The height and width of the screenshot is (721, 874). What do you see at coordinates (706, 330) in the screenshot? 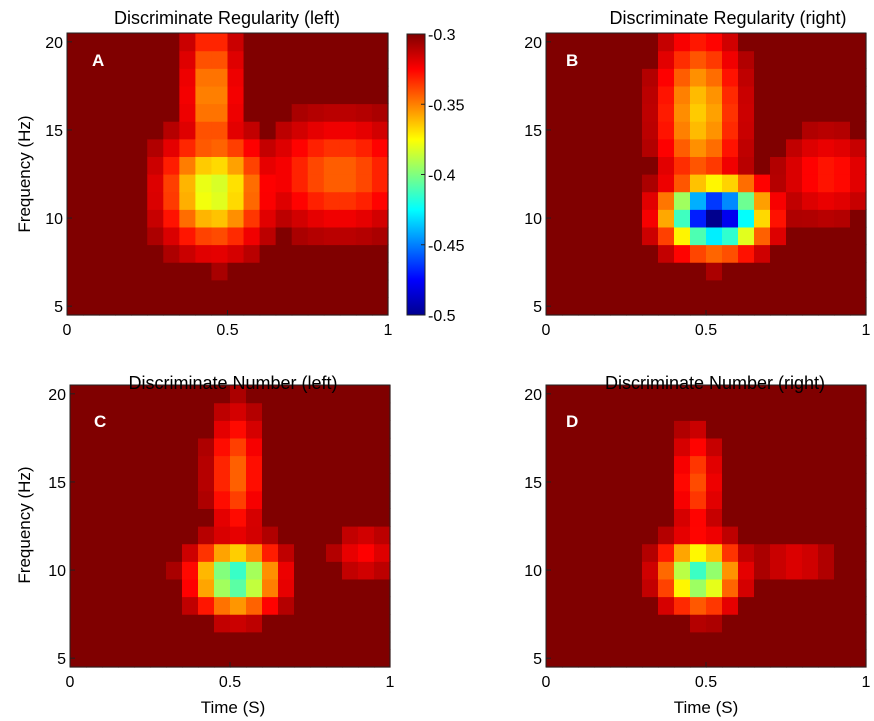
I see `x-tick-label: 0.5` at bounding box center [706, 330].